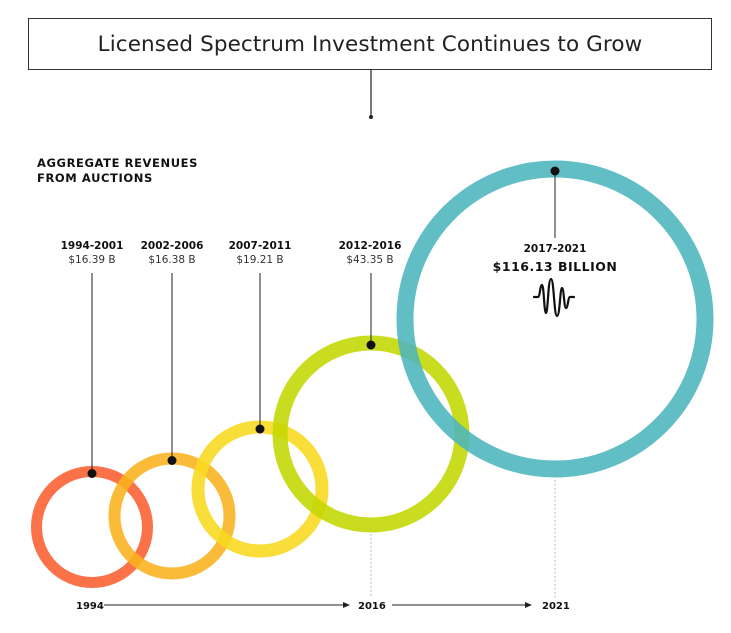 The height and width of the screenshot is (633, 731). I want to click on value-label-1: $16.39 B, so click(91, 260).